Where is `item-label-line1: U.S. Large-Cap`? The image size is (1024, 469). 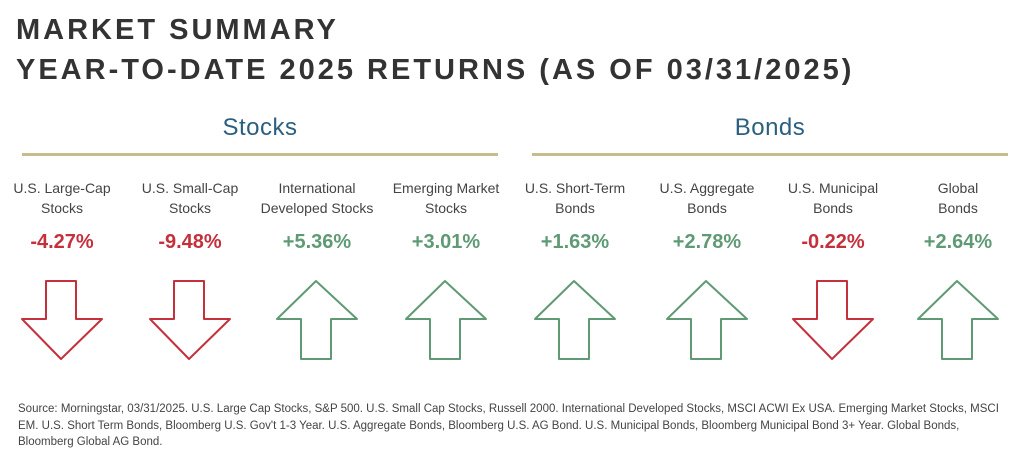 item-label-line1: U.S. Large-Cap is located at coordinates (62, 188).